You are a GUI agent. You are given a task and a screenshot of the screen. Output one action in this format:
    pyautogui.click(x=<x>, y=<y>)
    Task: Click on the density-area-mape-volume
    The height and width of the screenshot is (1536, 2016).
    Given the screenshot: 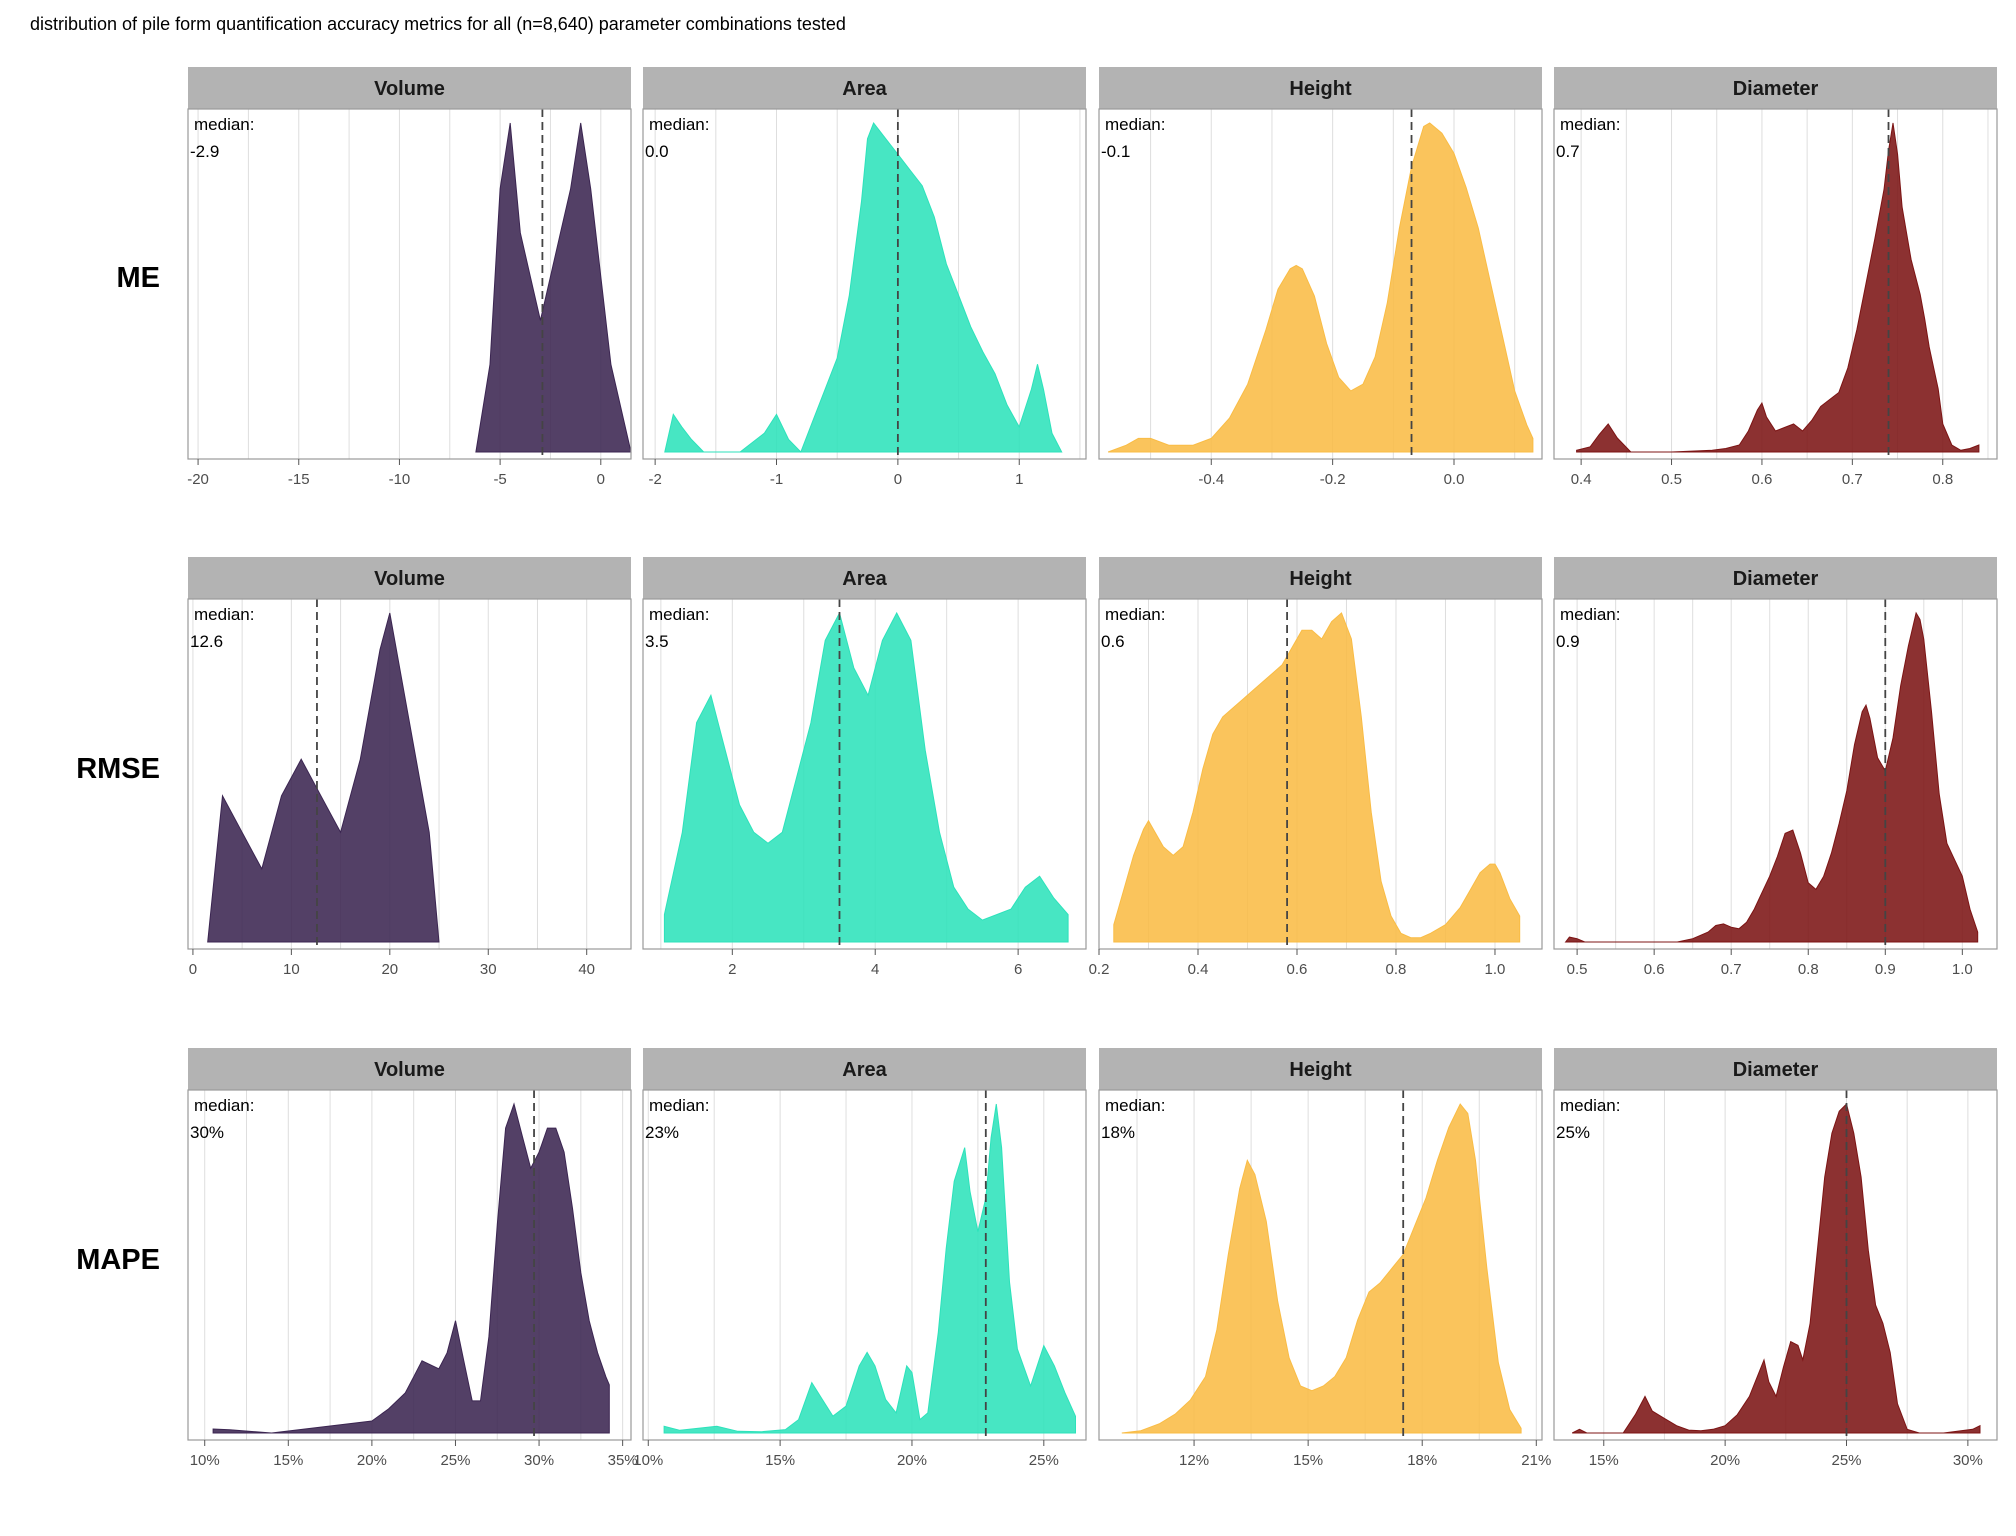 What is the action you would take?
    pyautogui.click(x=411, y=1268)
    